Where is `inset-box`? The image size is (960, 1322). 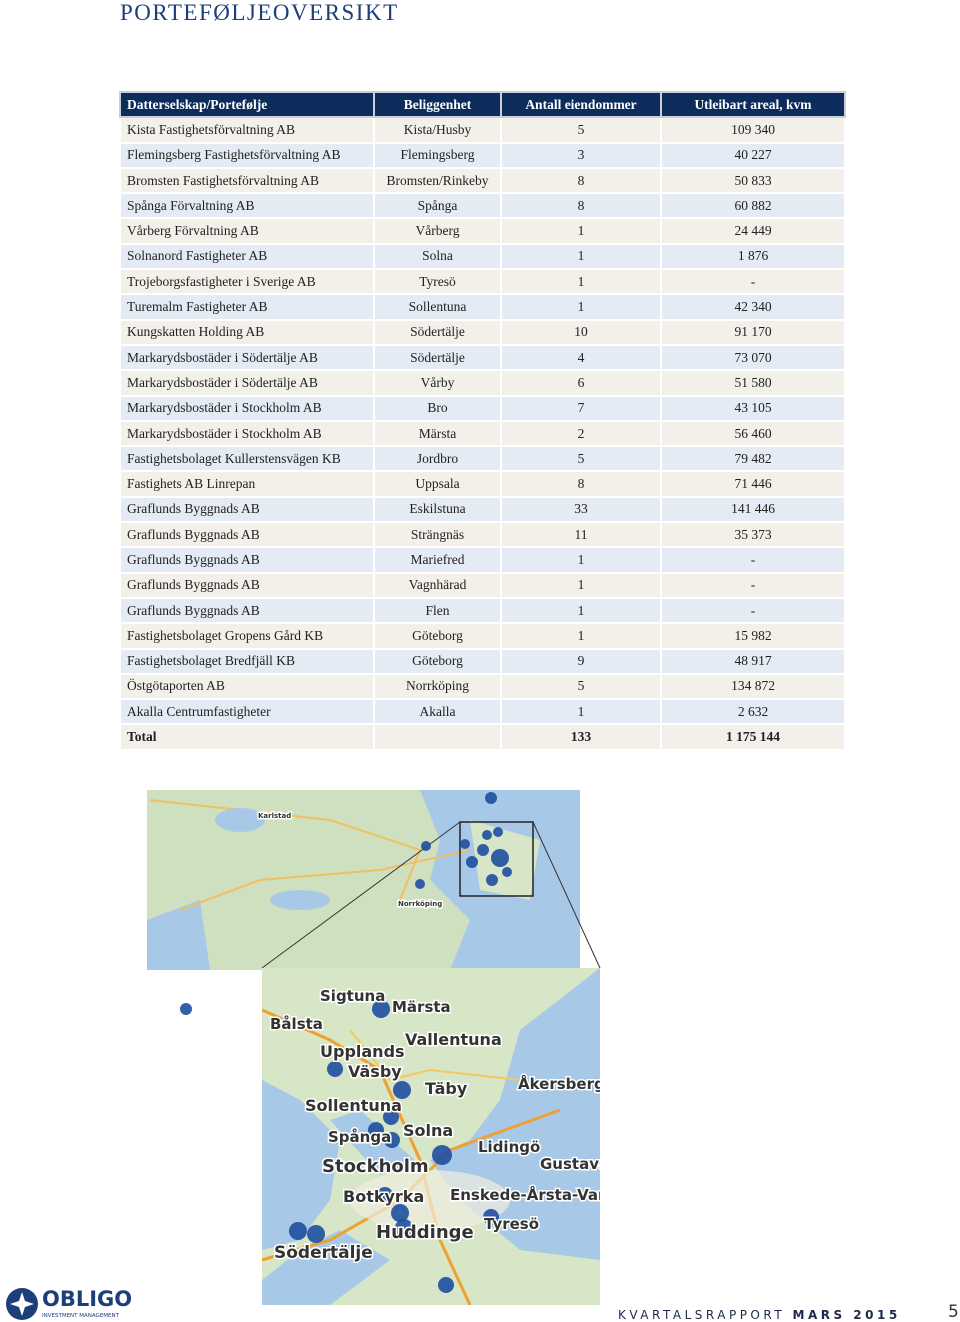 inset-box is located at coordinates (496, 859).